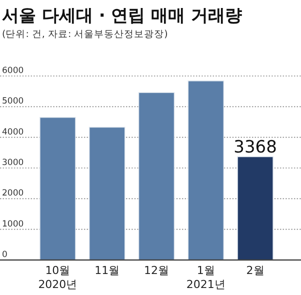 This screenshot has height=295, width=301. What do you see at coordinates (206, 277) in the screenshot?
I see `x-tick-label: 1월 2021년` at bounding box center [206, 277].